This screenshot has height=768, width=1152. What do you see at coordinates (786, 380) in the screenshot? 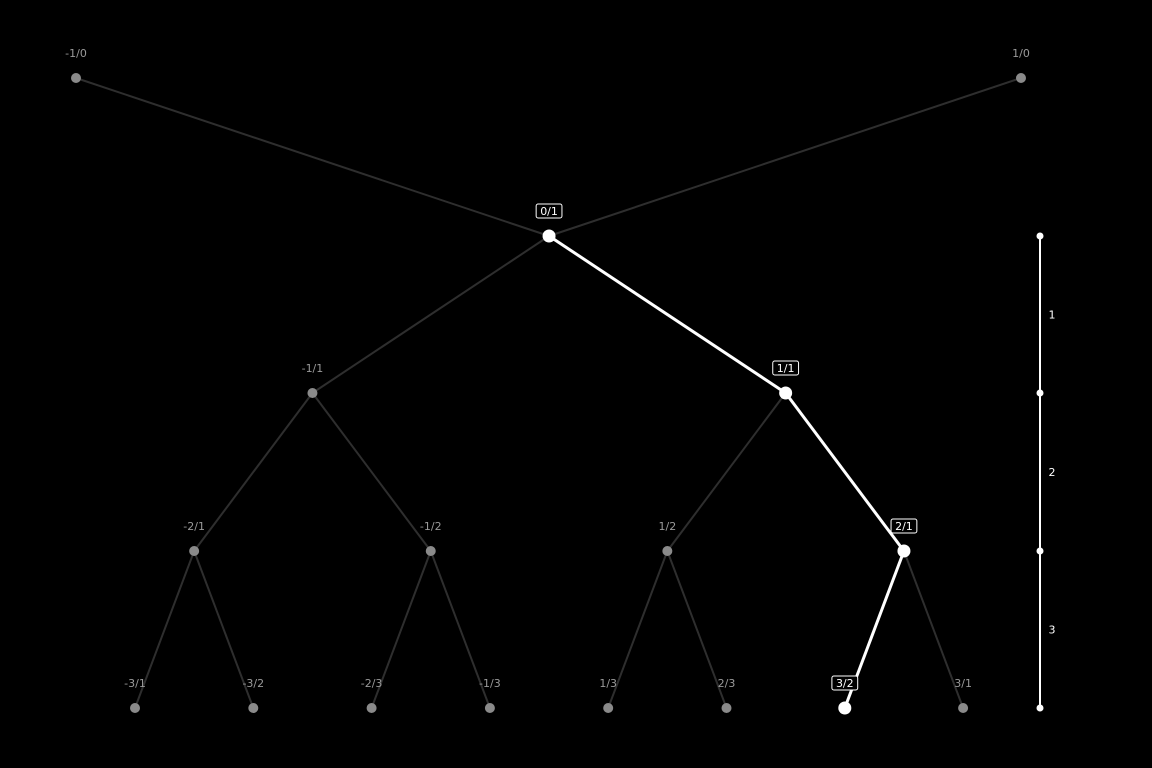
I see `node-n1-1: 1/1` at bounding box center [786, 380].